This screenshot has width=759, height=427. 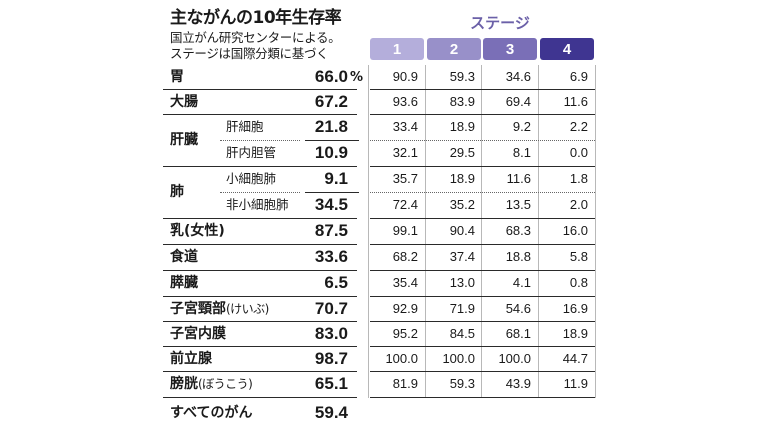 What do you see at coordinates (518, 308) in the screenshot?
I see `stage-3-value: 54.6` at bounding box center [518, 308].